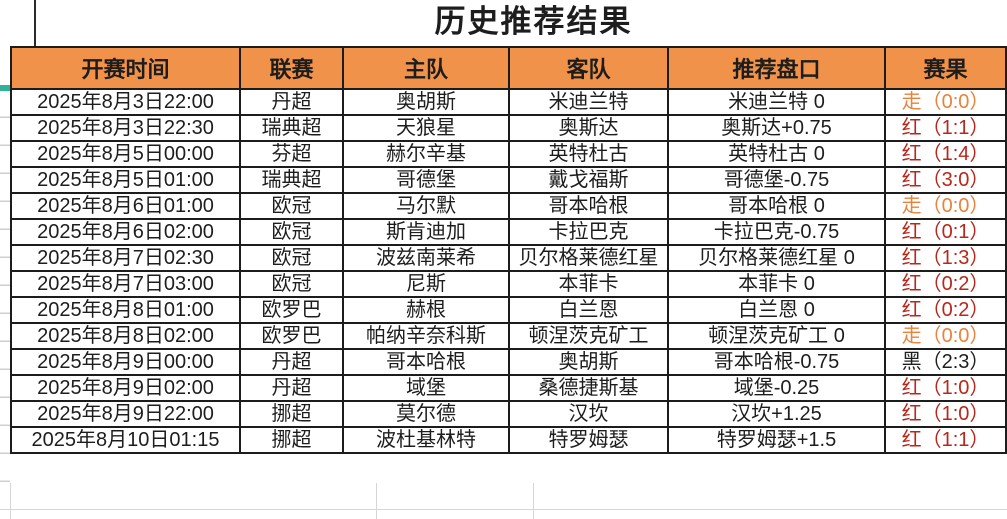  What do you see at coordinates (426, 180) in the screenshot?
I see `cell-home-team: 哥德堡` at bounding box center [426, 180].